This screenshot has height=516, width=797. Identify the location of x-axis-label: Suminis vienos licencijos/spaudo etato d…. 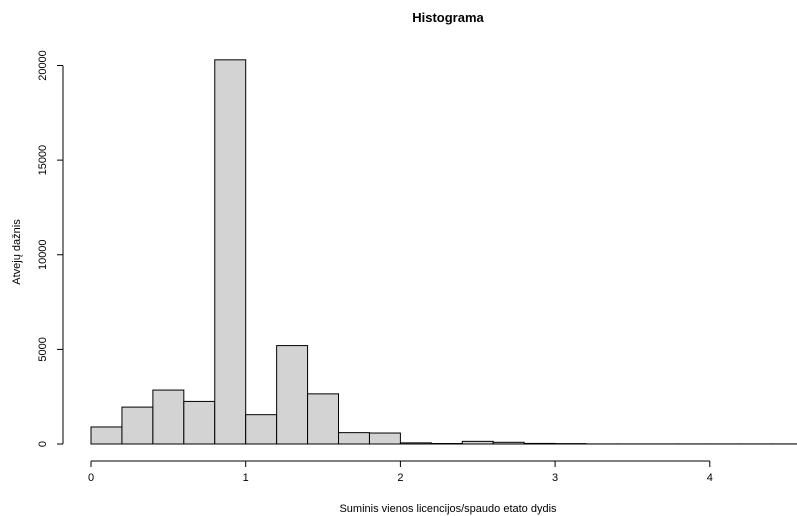
(448, 509).